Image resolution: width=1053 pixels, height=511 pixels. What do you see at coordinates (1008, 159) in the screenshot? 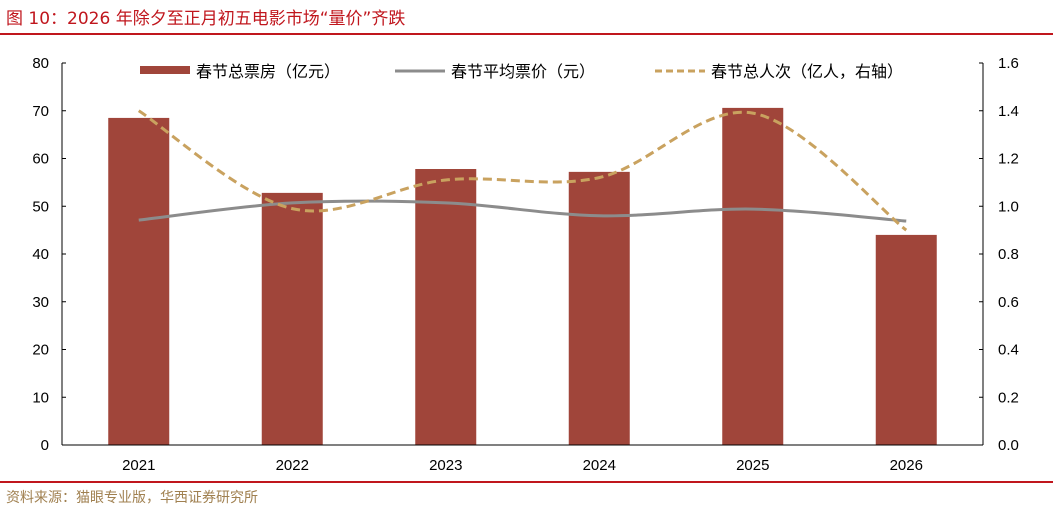
I see `right-tick-label: 1.2` at bounding box center [1008, 159].